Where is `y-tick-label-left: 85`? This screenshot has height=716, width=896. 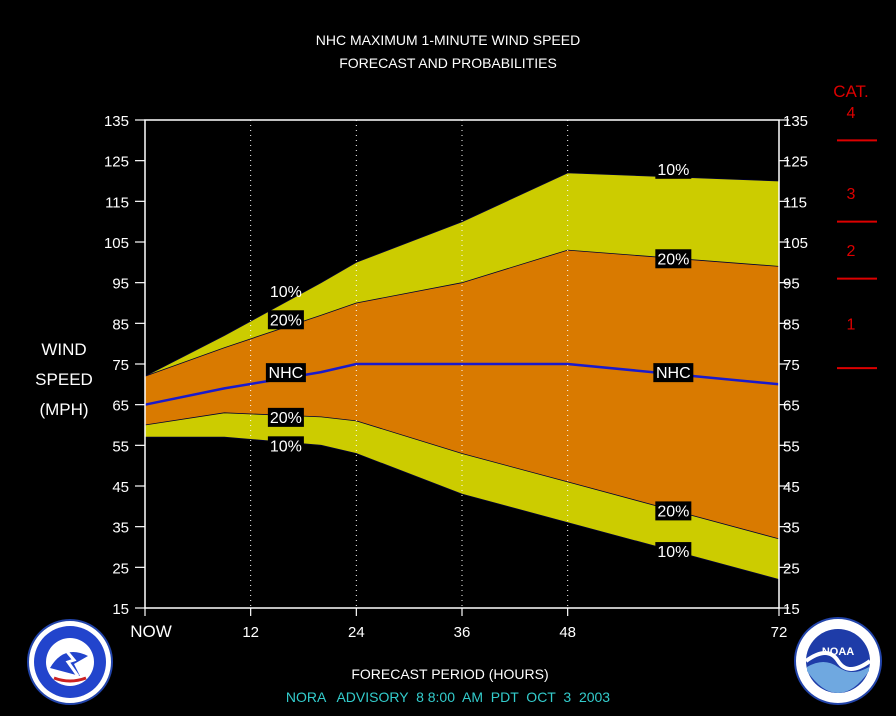 y-tick-label-left: 85 is located at coordinates (120, 324).